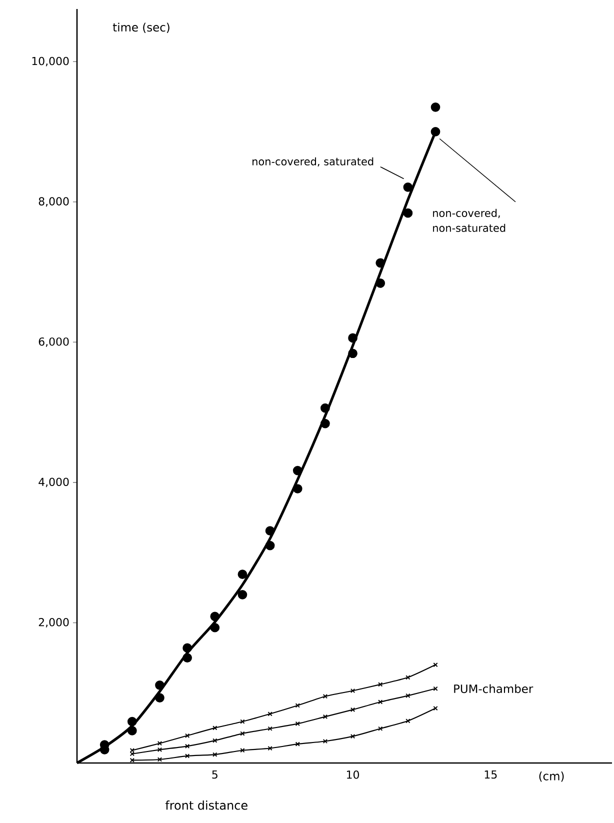 Image resolution: width=614 pixels, height=823 pixels. Describe the element at coordinates (551, 777) in the screenshot. I see `text: (cm)` at that location.